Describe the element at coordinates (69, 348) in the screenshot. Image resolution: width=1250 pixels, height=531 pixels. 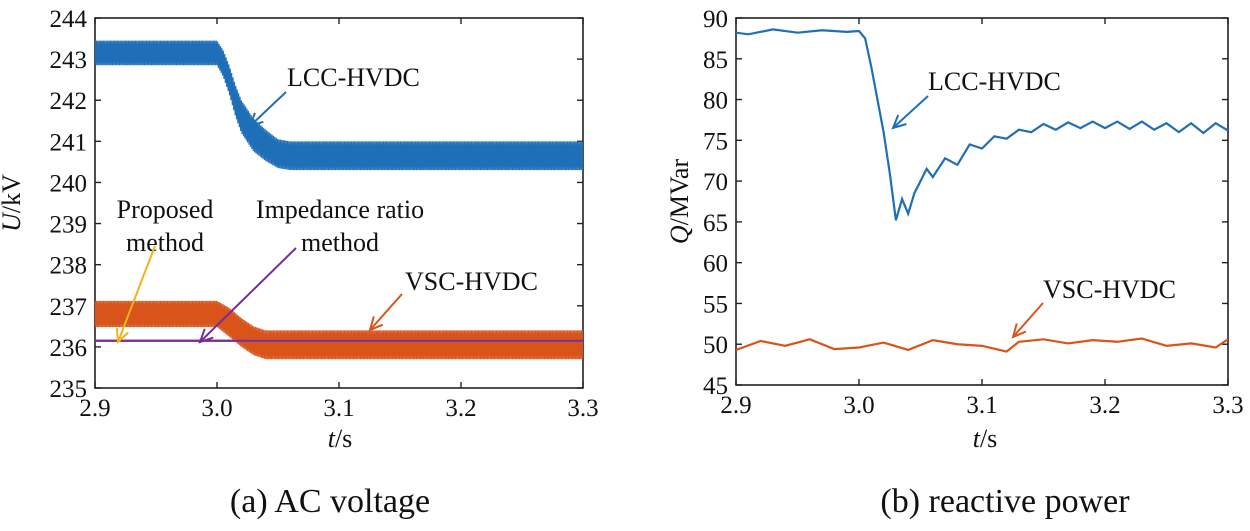
I see `y-tick-label: 236` at that location.